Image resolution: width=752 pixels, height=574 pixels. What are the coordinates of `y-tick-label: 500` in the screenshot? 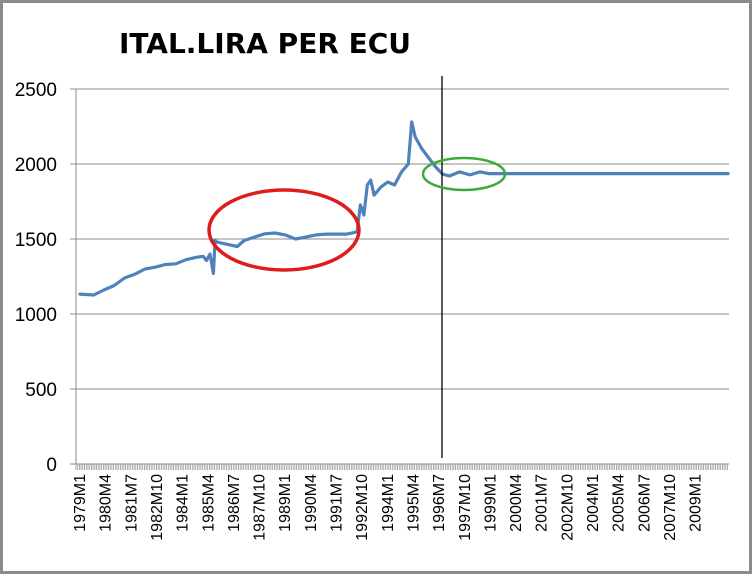 It's located at (41, 390).